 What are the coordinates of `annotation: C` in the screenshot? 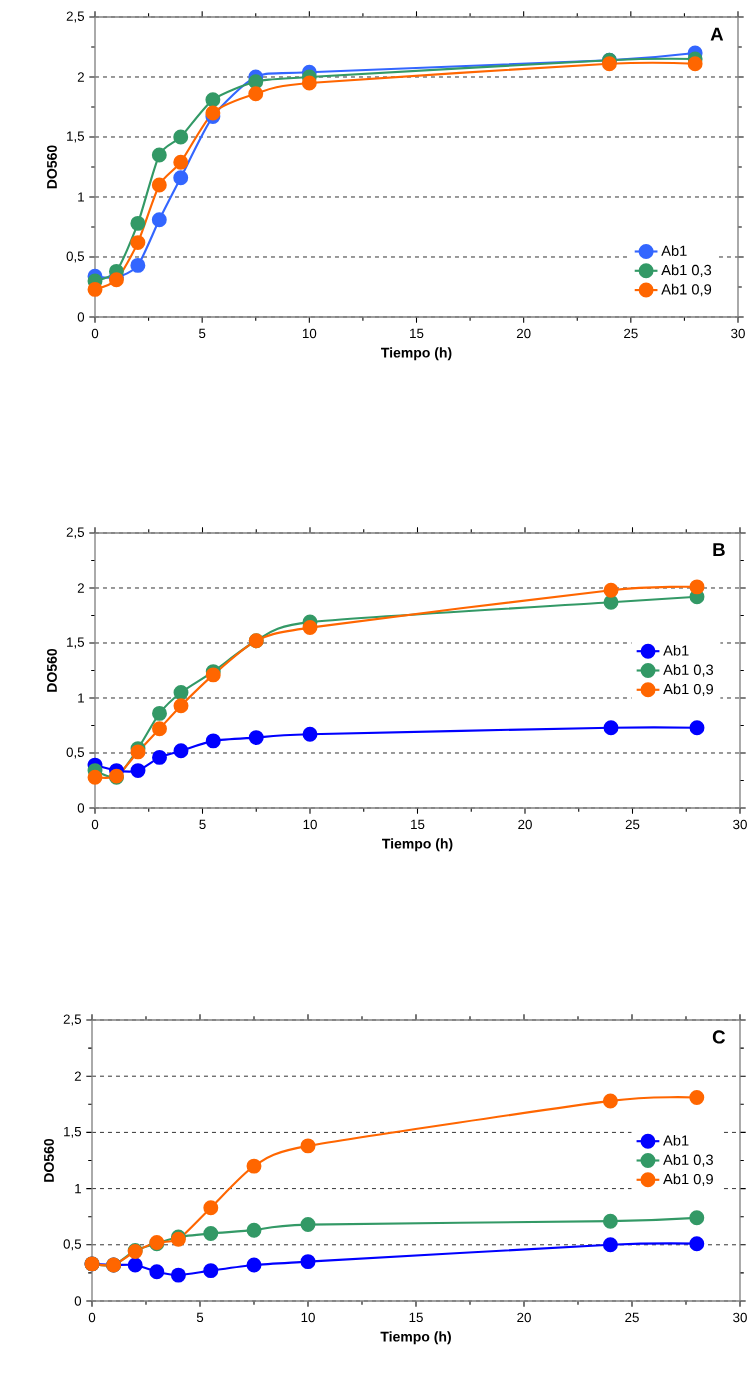 It's located at (719, 1037).